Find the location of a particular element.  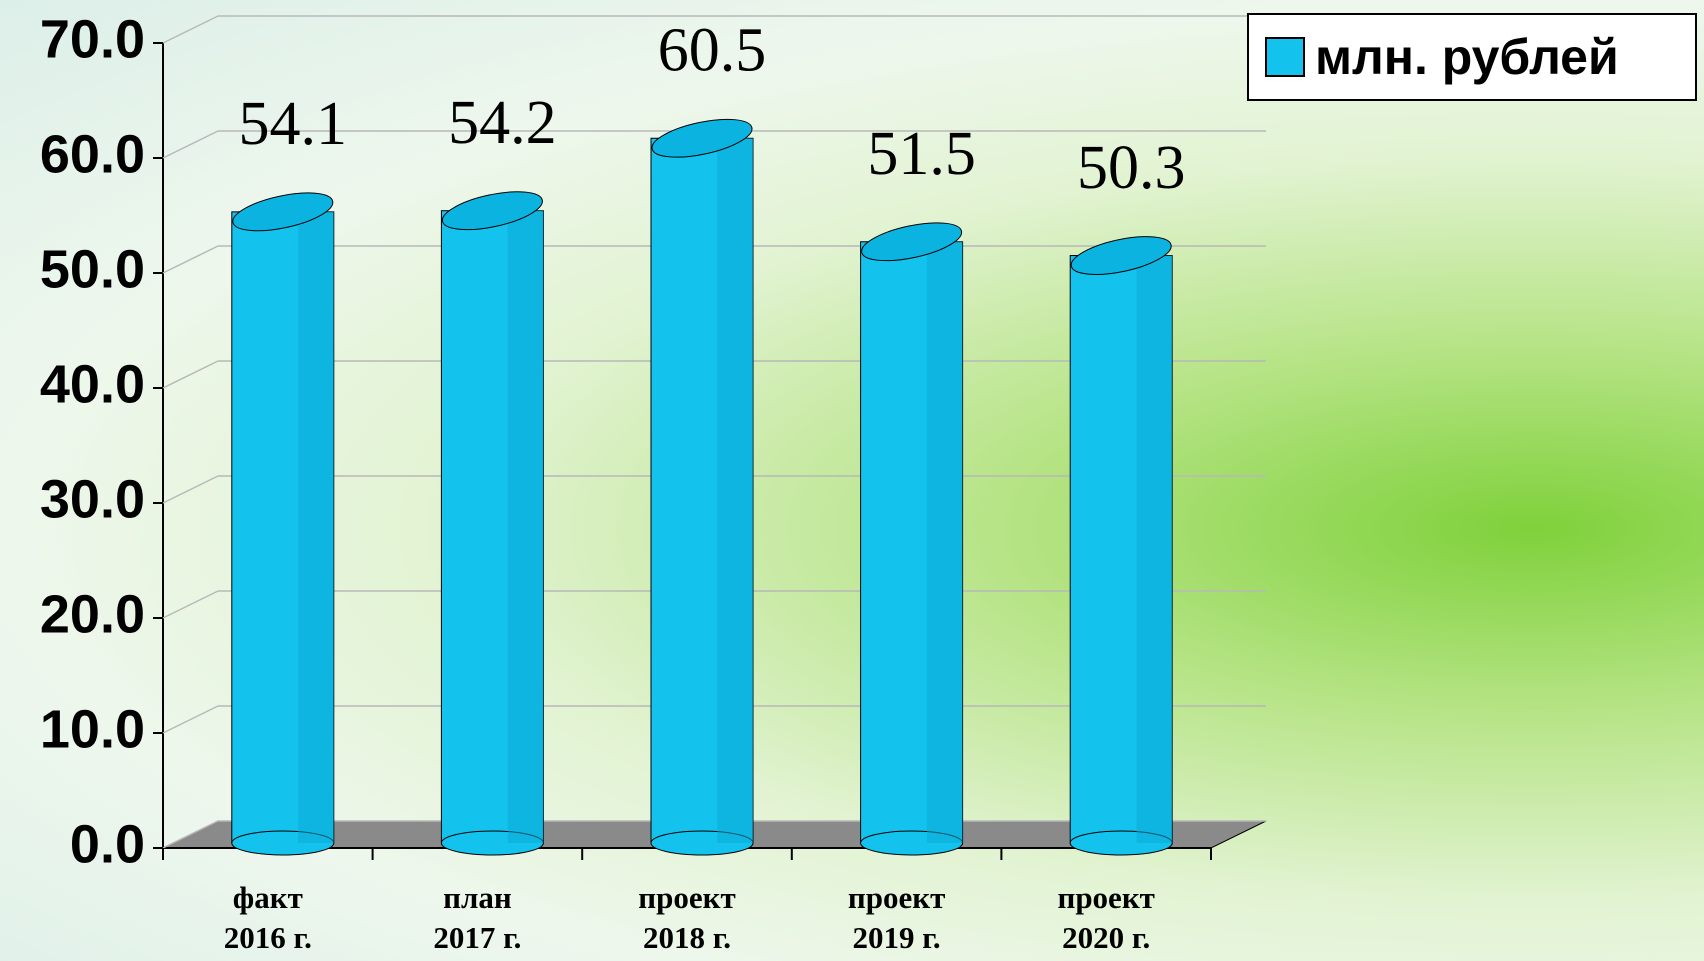

y-tick-label: 70.0 is located at coordinates (92, 39).